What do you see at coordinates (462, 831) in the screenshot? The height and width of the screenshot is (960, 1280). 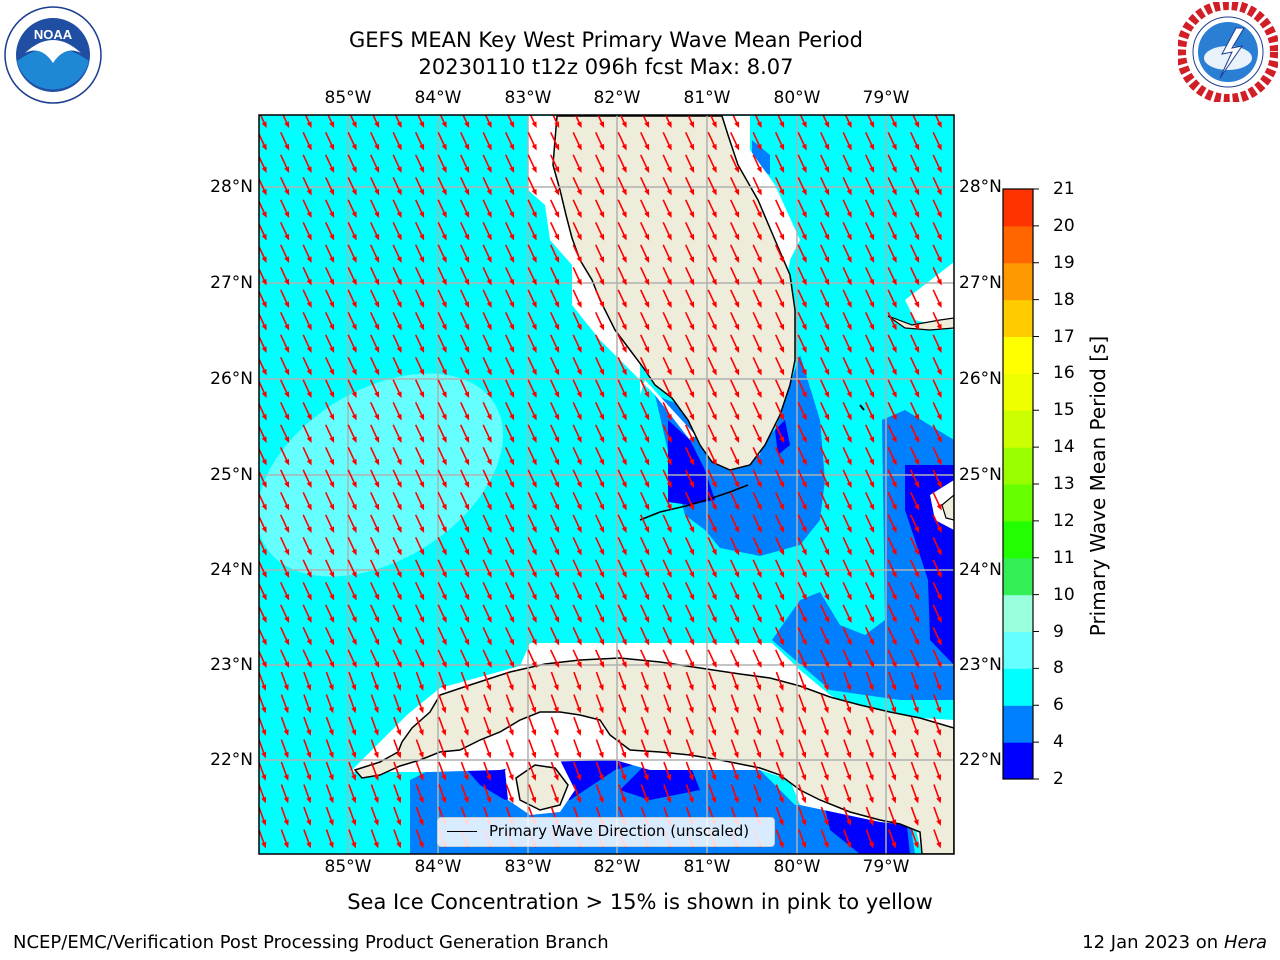 I see `legend-line-swatch` at bounding box center [462, 831].